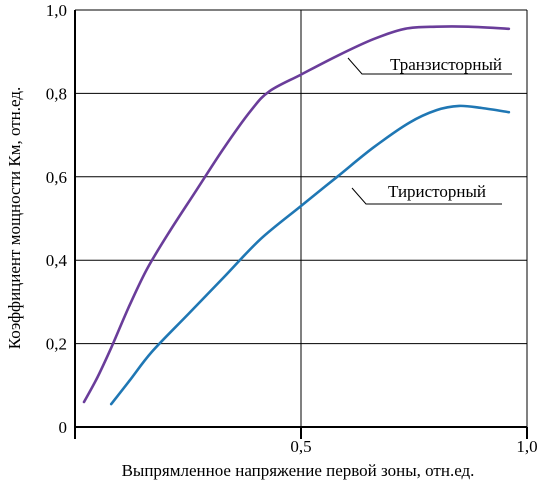 This screenshot has width=541, height=486. I want to click on y-tick-label-5: 1,0, so click(56, 10).